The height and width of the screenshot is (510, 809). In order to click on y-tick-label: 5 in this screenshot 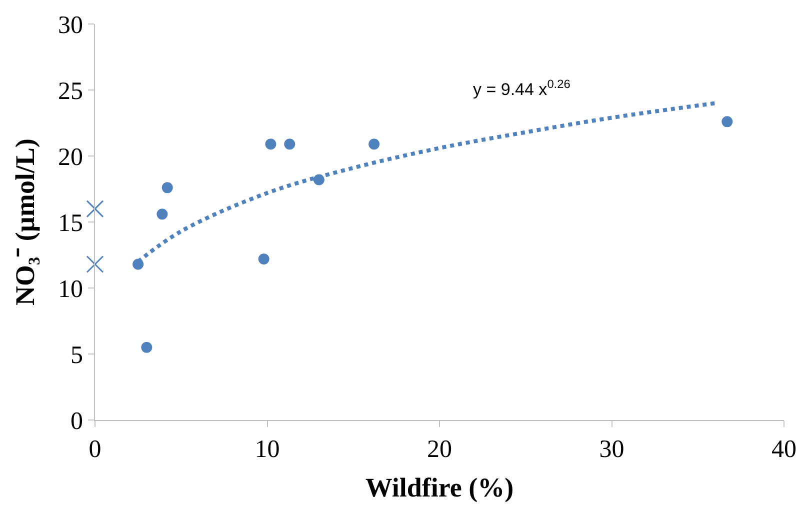, I will do `click(76, 355)`.